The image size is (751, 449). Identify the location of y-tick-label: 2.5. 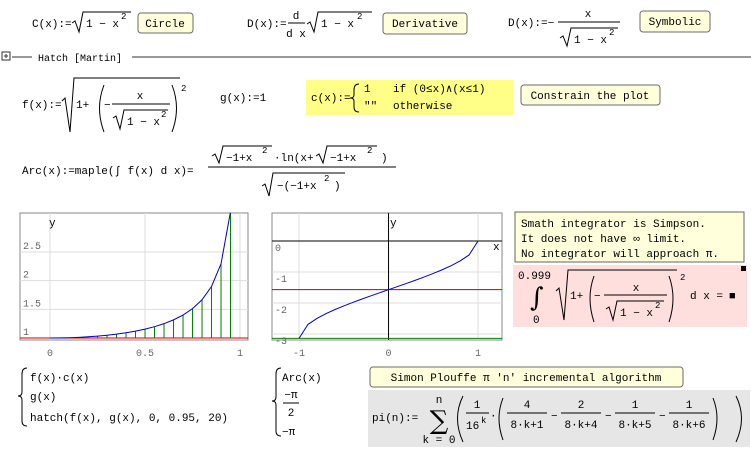
(32, 247).